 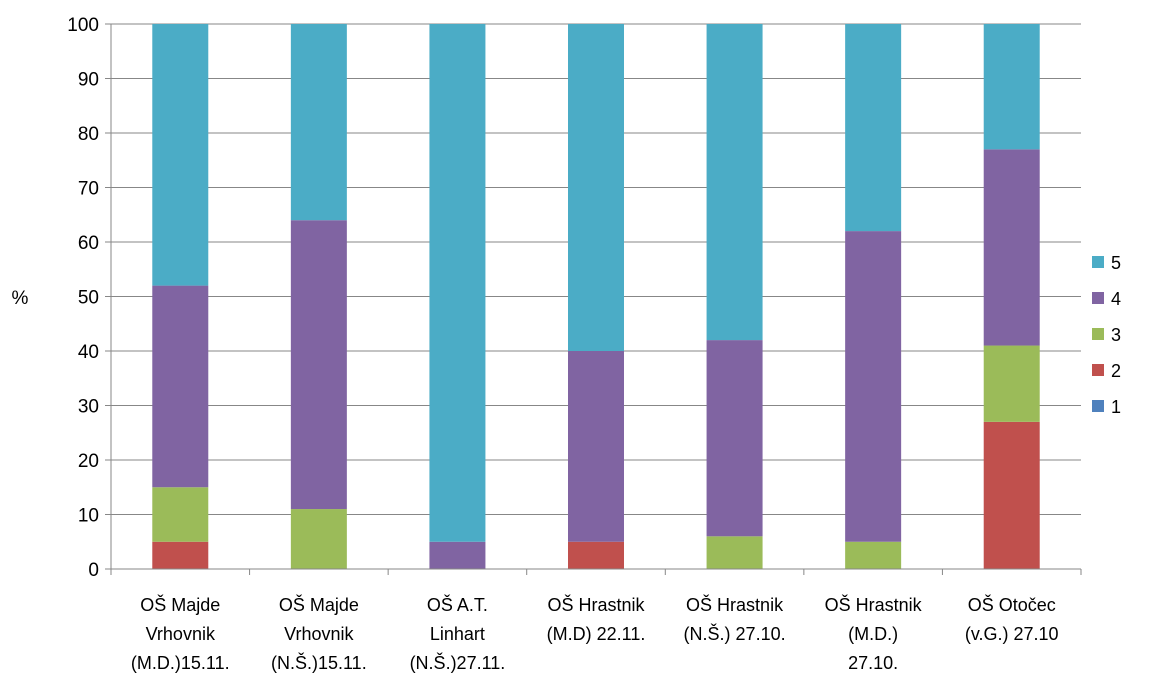 I want to click on y-tick-label: 30, so click(x=88, y=407).